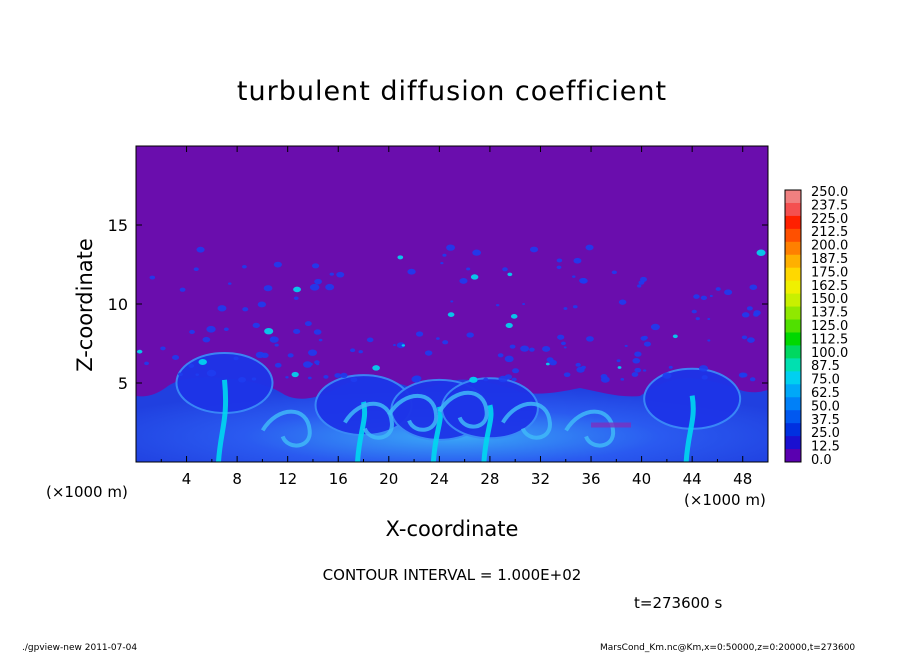  I want to click on colorbar-label: 137.5, so click(829, 313).